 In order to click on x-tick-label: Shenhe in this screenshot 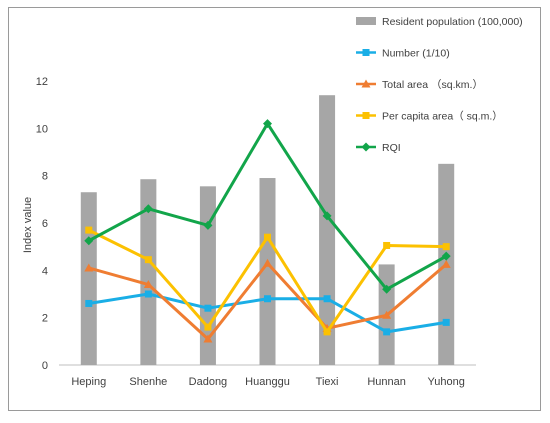, I will do `click(148, 382)`.